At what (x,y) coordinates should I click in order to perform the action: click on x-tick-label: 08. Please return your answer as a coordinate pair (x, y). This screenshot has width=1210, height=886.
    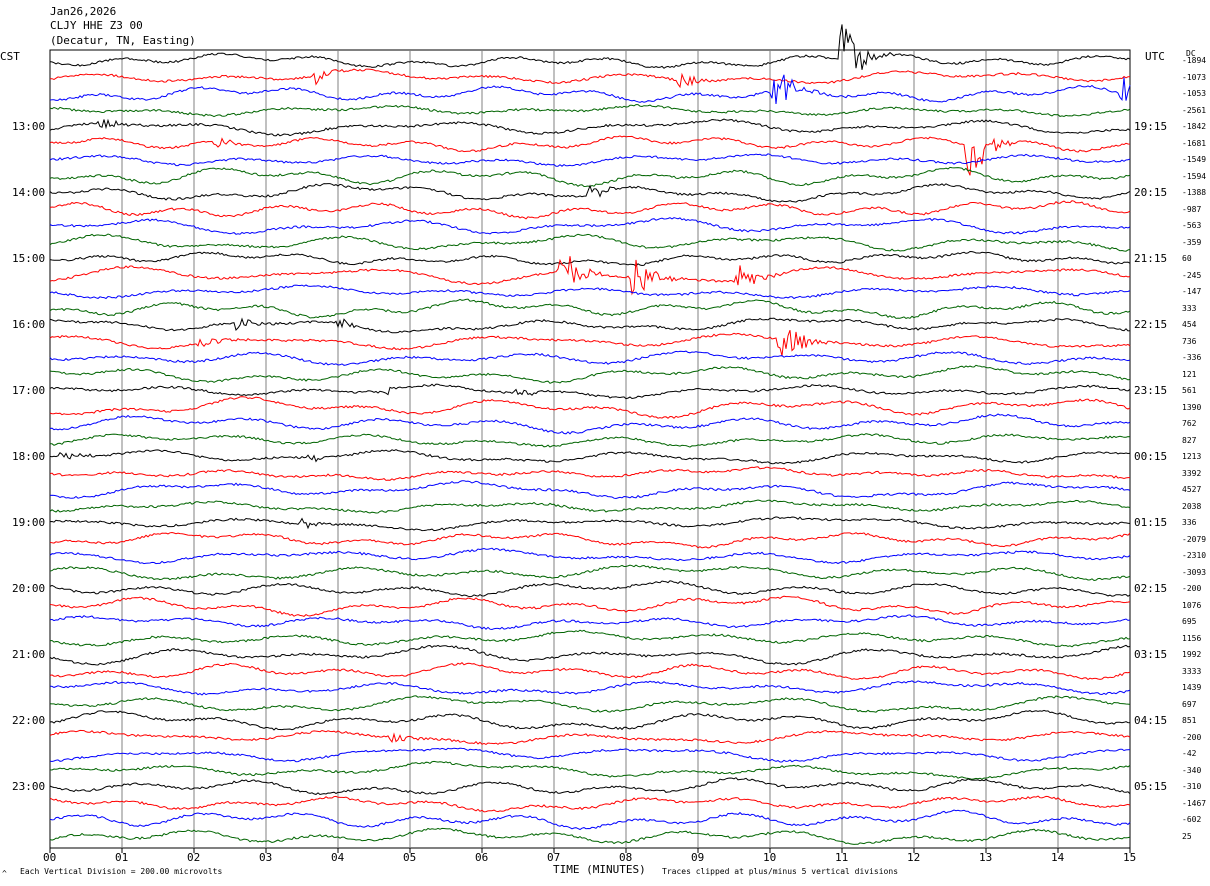
    Looking at the image, I should click on (626, 857).